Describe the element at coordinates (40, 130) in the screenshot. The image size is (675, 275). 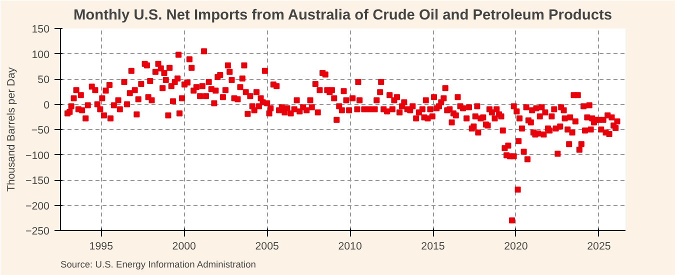
I see `y-tick-label: −50` at that location.